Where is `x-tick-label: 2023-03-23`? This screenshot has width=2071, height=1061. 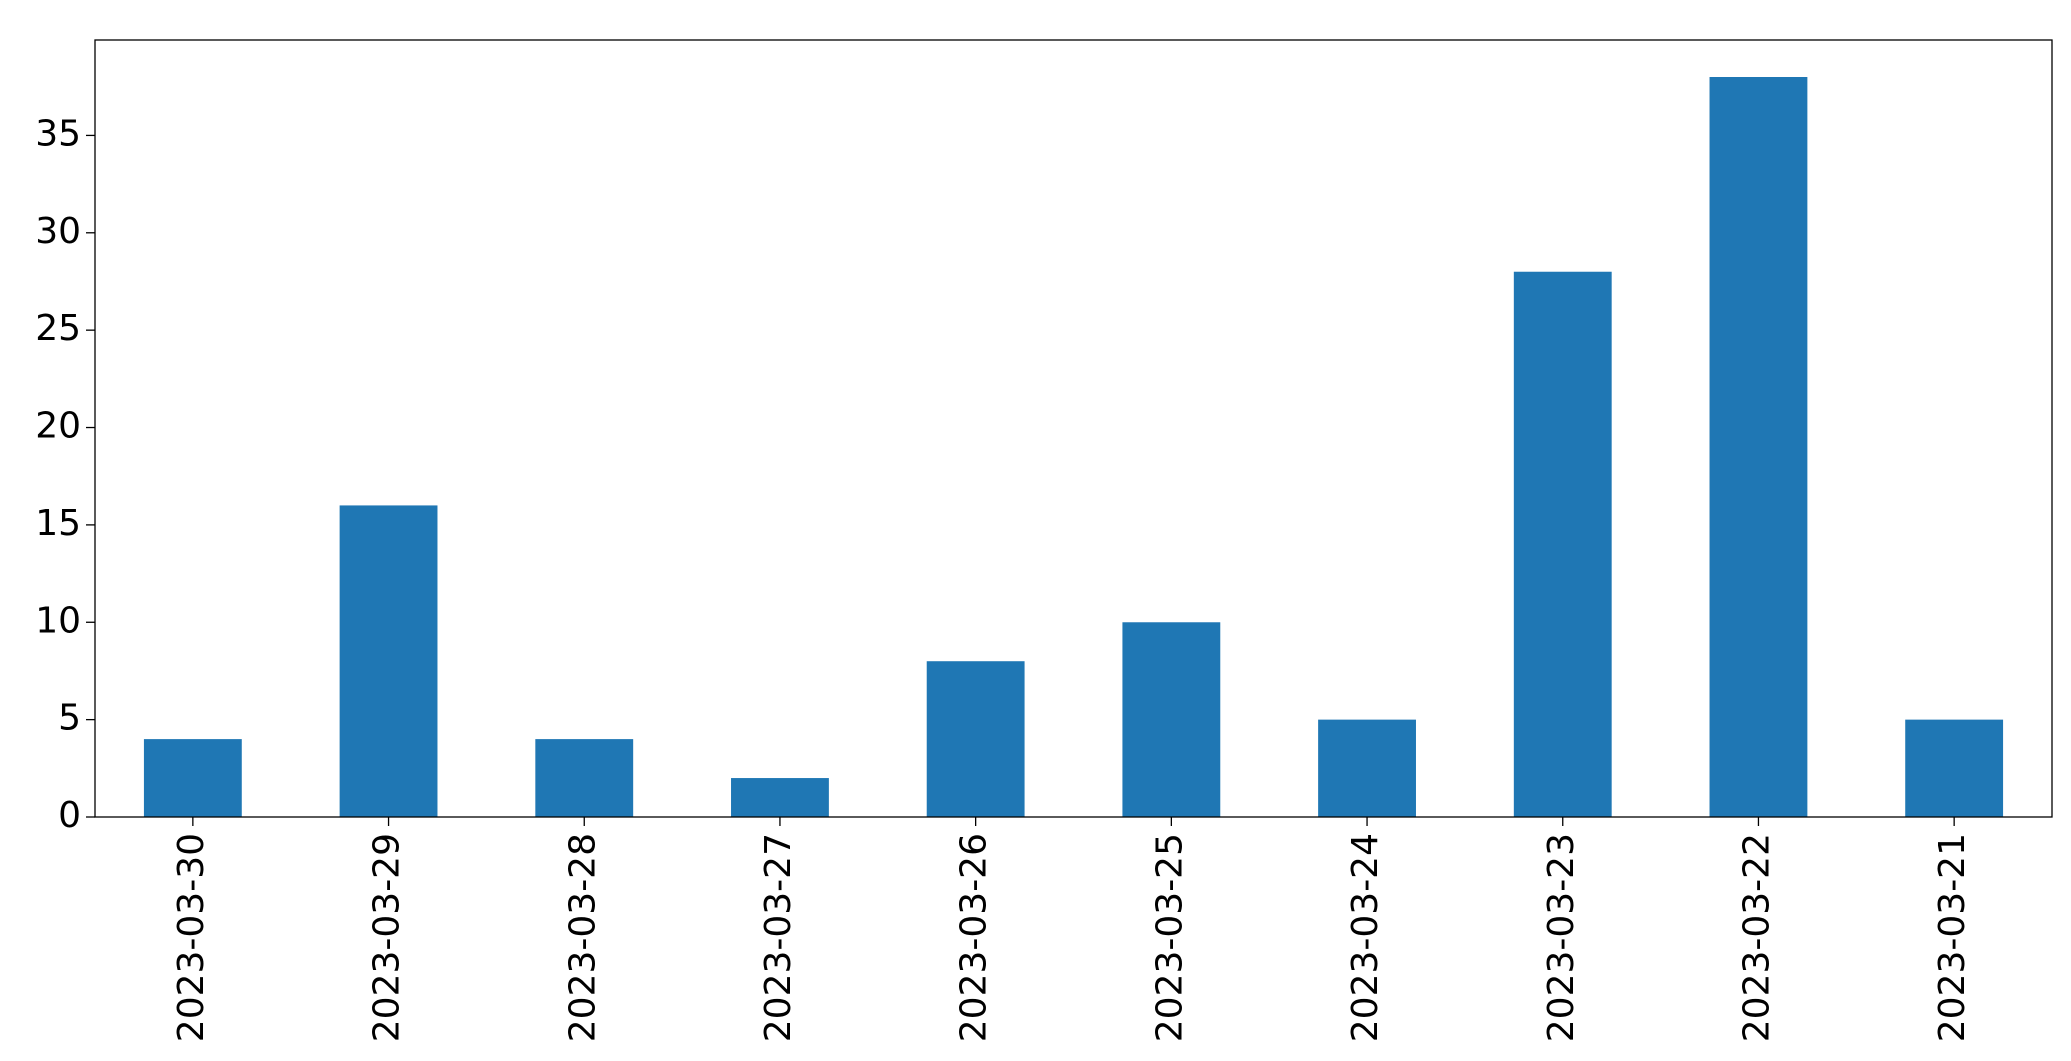 x-tick-label: 2023-03-23 is located at coordinates (1561, 937).